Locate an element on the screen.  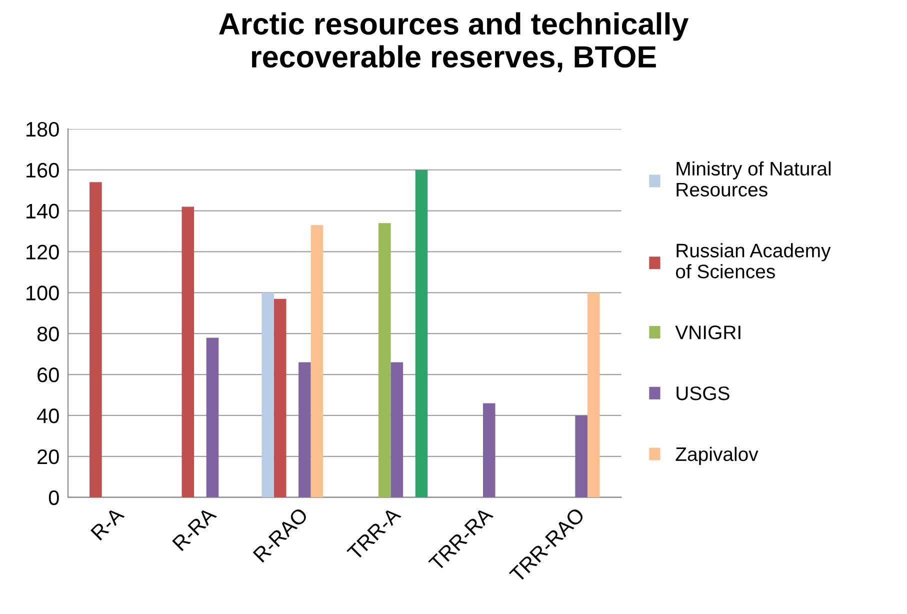
y-tick-label: 160 is located at coordinates (42, 170).